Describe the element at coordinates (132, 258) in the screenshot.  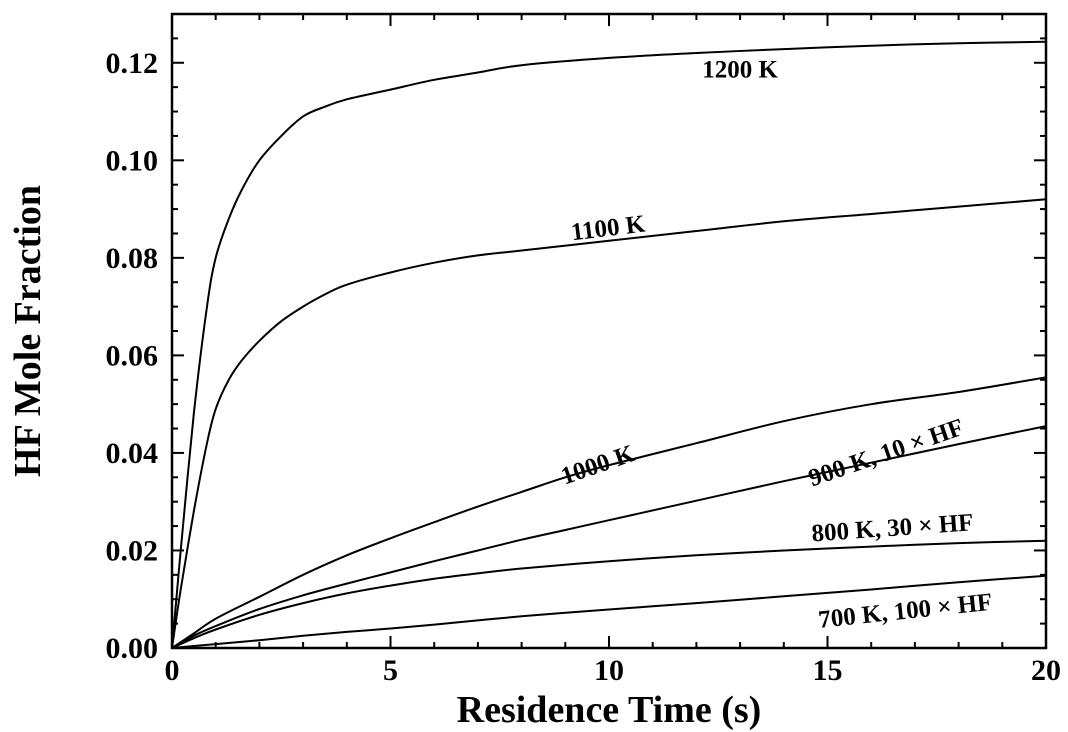
I see `y-tick-label: 0.08` at that location.